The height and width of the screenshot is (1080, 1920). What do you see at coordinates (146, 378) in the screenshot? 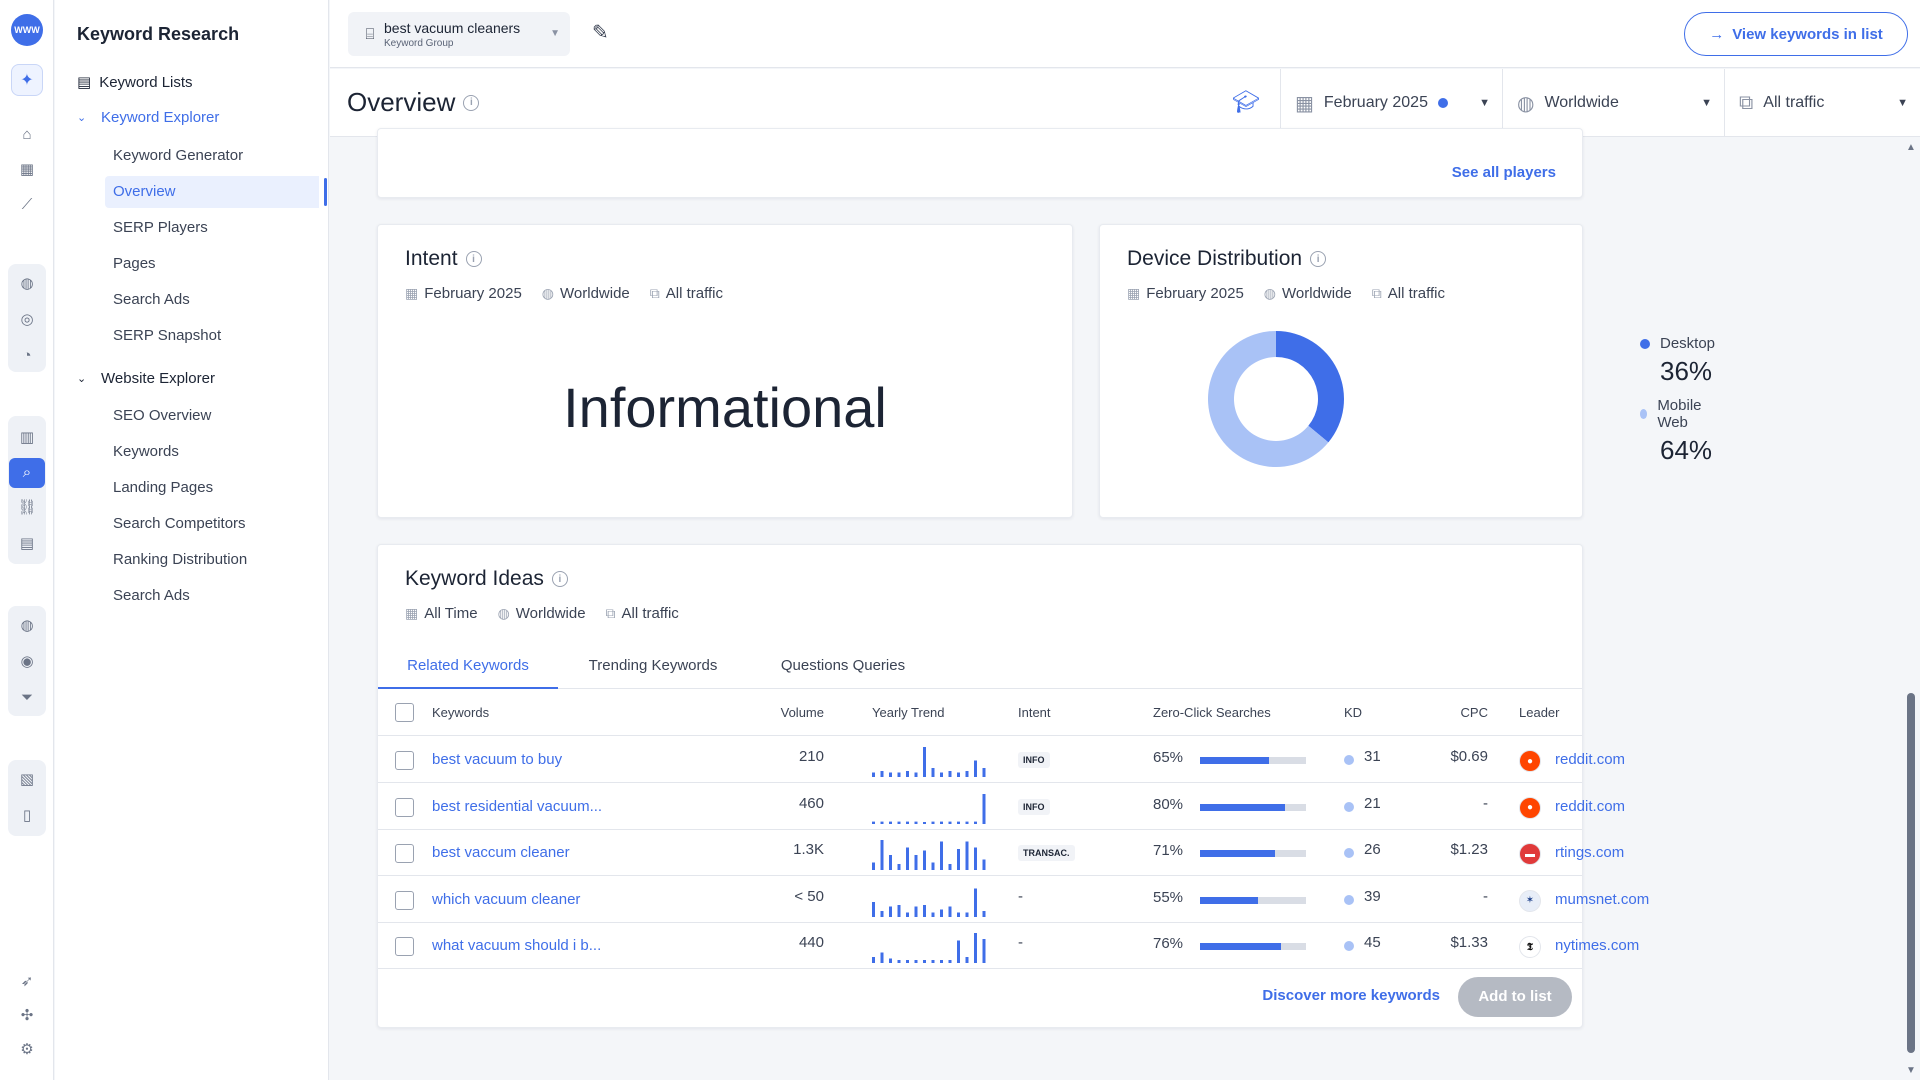
I see `nav-website-explorer: ⌄ Website Explorer` at bounding box center [146, 378].